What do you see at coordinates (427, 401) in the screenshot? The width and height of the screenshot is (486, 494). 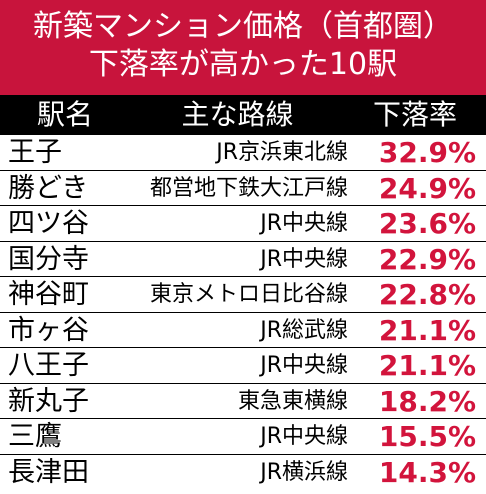 I see `decline-rate: 18.2%` at bounding box center [427, 401].